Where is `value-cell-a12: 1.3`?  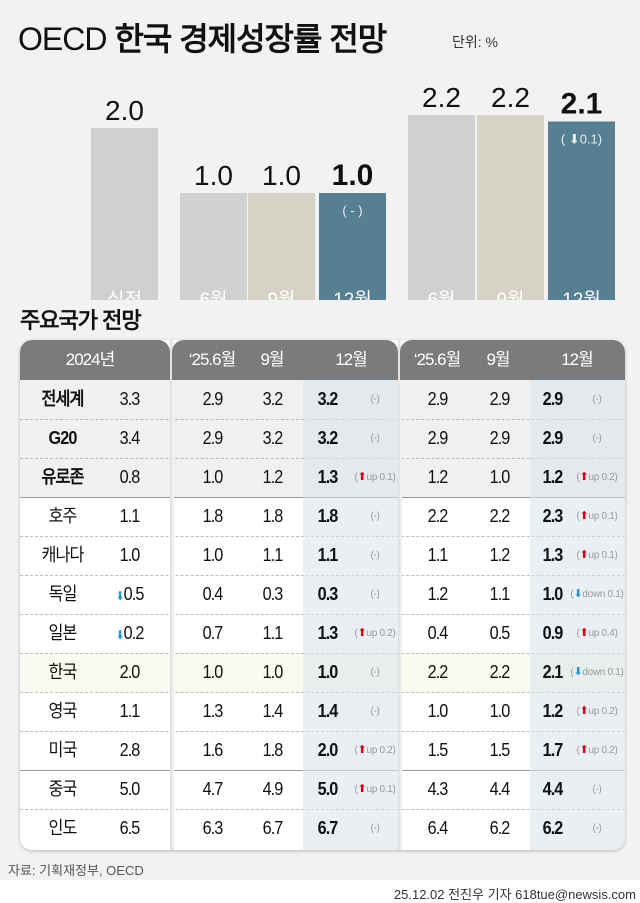
value-cell-a12: 1.3 is located at coordinates (328, 477).